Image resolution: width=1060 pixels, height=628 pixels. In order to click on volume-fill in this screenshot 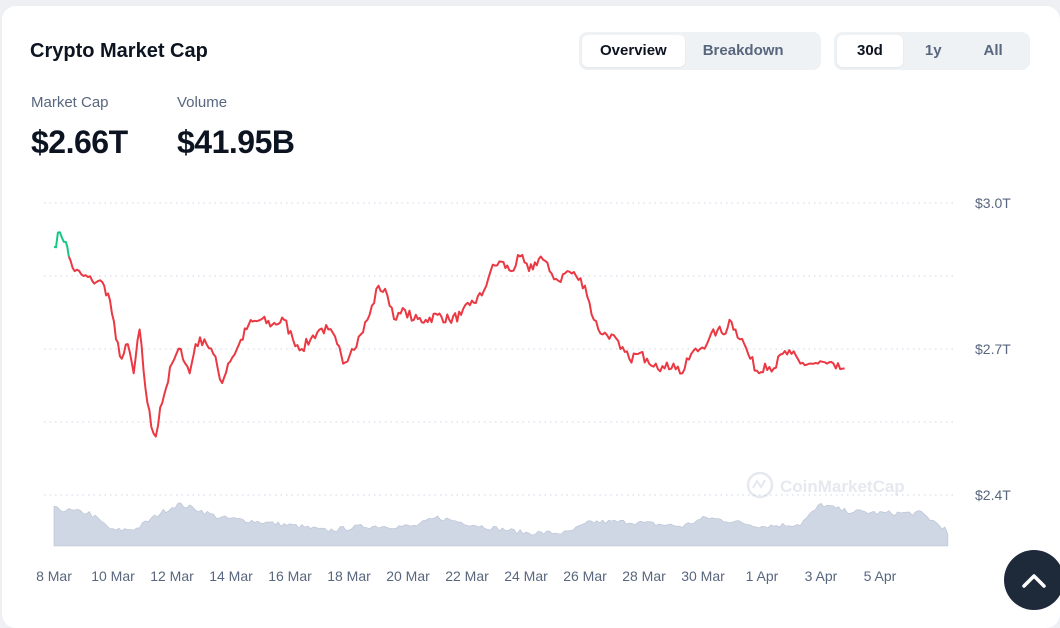, I will do `click(501, 524)`.